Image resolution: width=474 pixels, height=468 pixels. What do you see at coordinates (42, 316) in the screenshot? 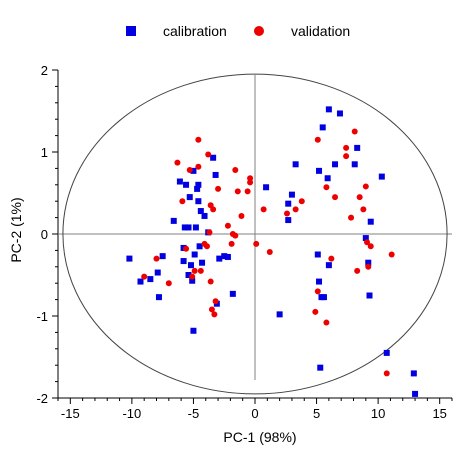
I see `y-tick-label: -1` at bounding box center [42, 316].